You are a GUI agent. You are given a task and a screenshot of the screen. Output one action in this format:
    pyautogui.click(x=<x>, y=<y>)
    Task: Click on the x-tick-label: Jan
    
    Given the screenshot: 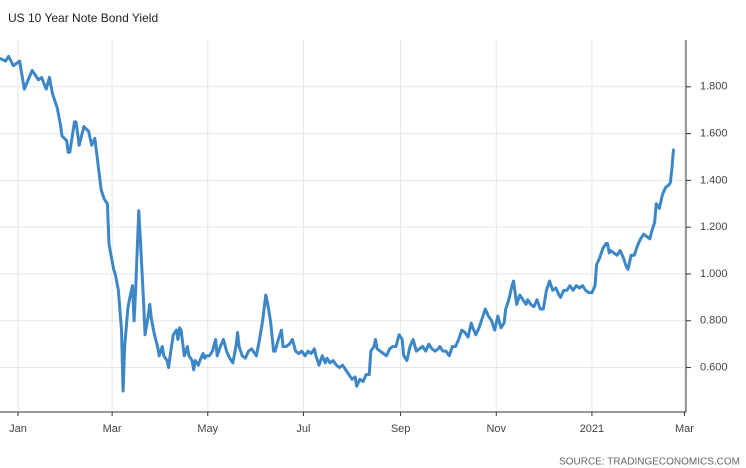 What is the action you would take?
    pyautogui.click(x=18, y=429)
    